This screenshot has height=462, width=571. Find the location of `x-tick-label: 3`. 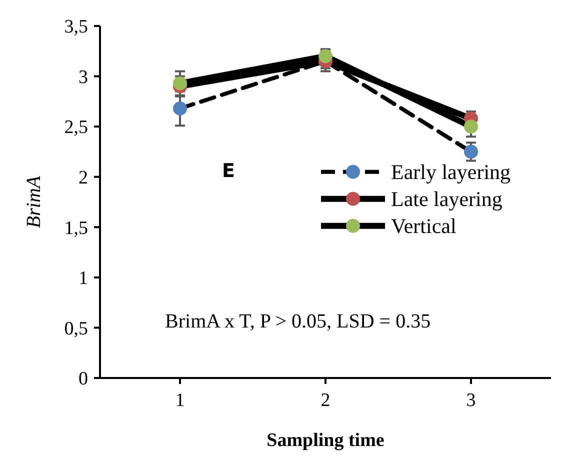

x-tick-label: 3 is located at coordinates (471, 400).